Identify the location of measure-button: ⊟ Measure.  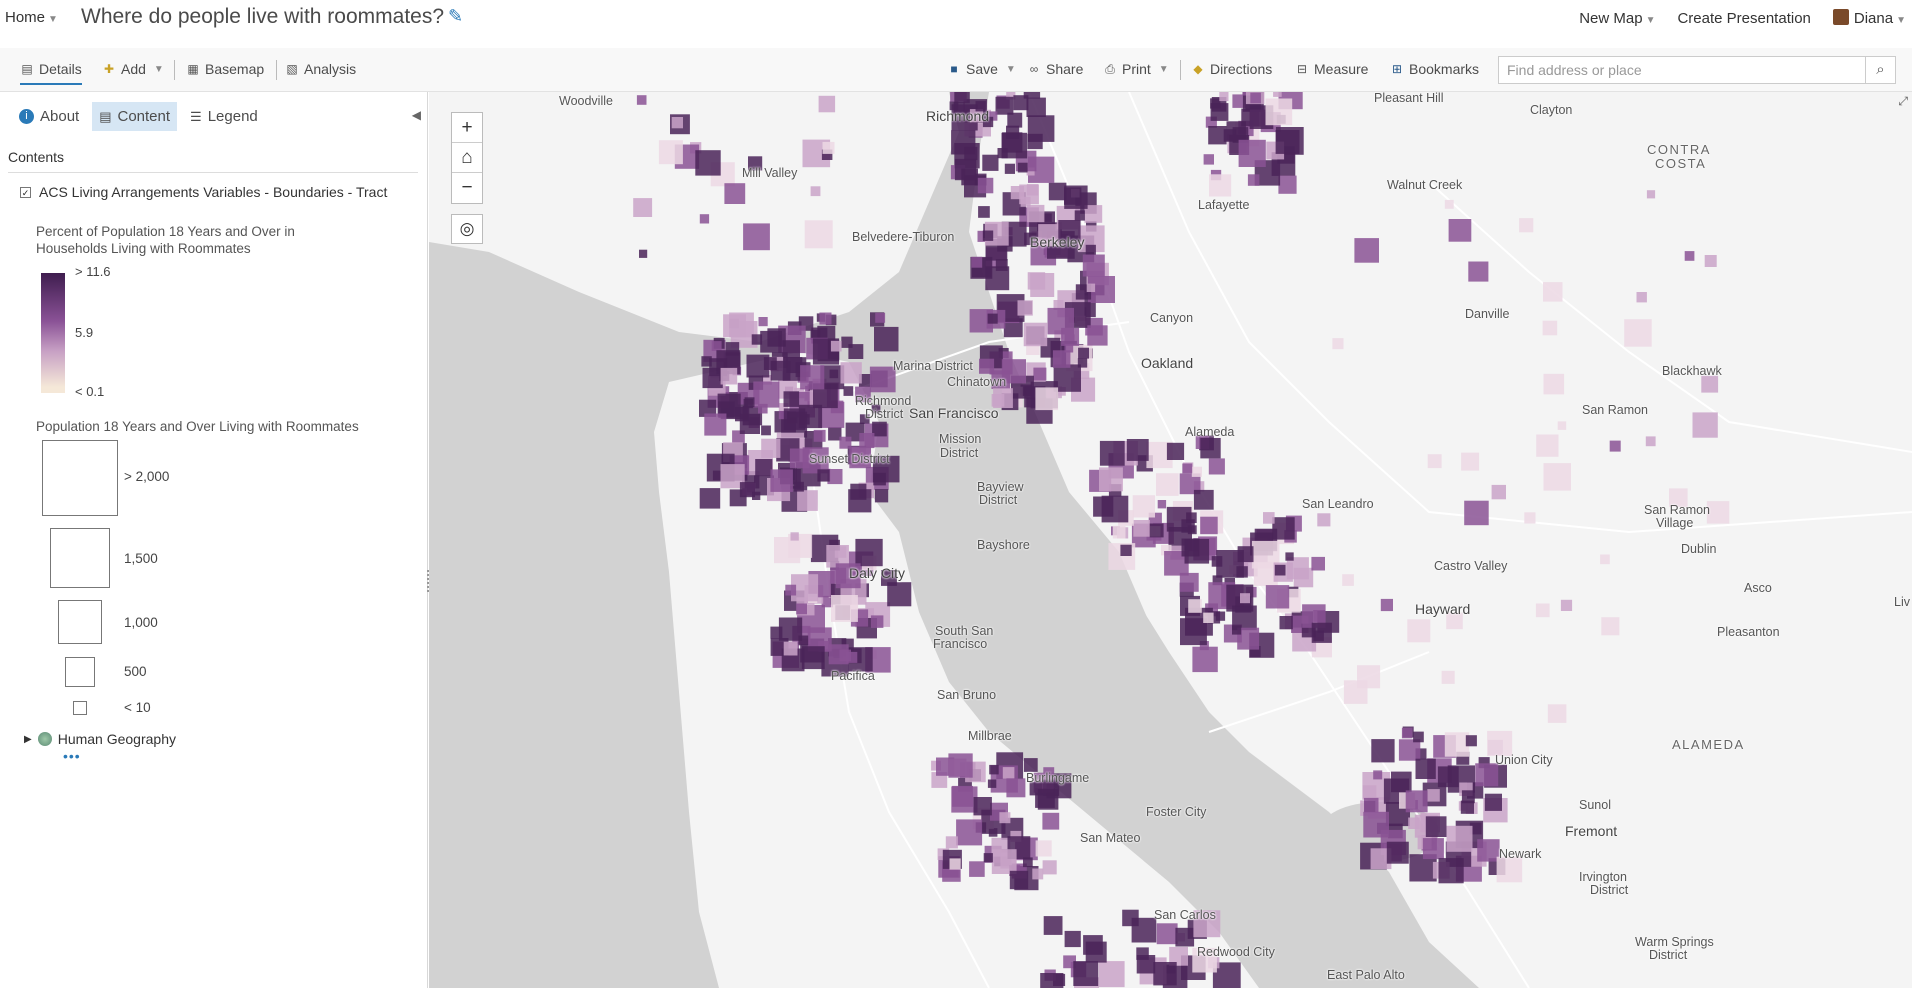
(1332, 69).